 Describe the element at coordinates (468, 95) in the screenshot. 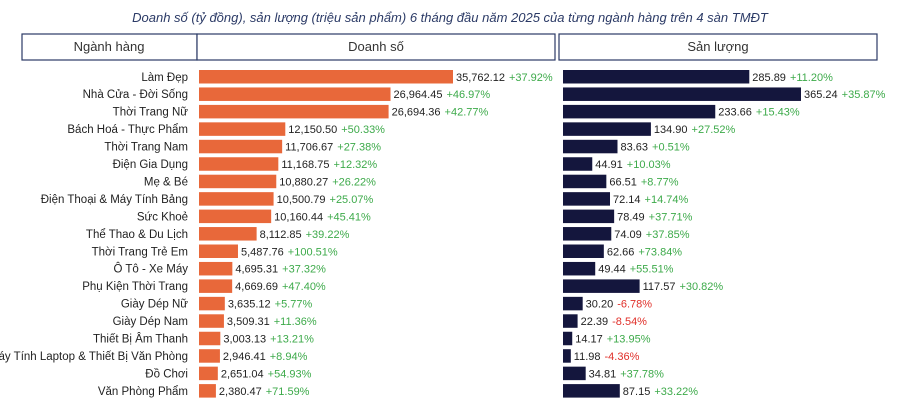

I see `revenue-growth-label: +46.97%` at that location.